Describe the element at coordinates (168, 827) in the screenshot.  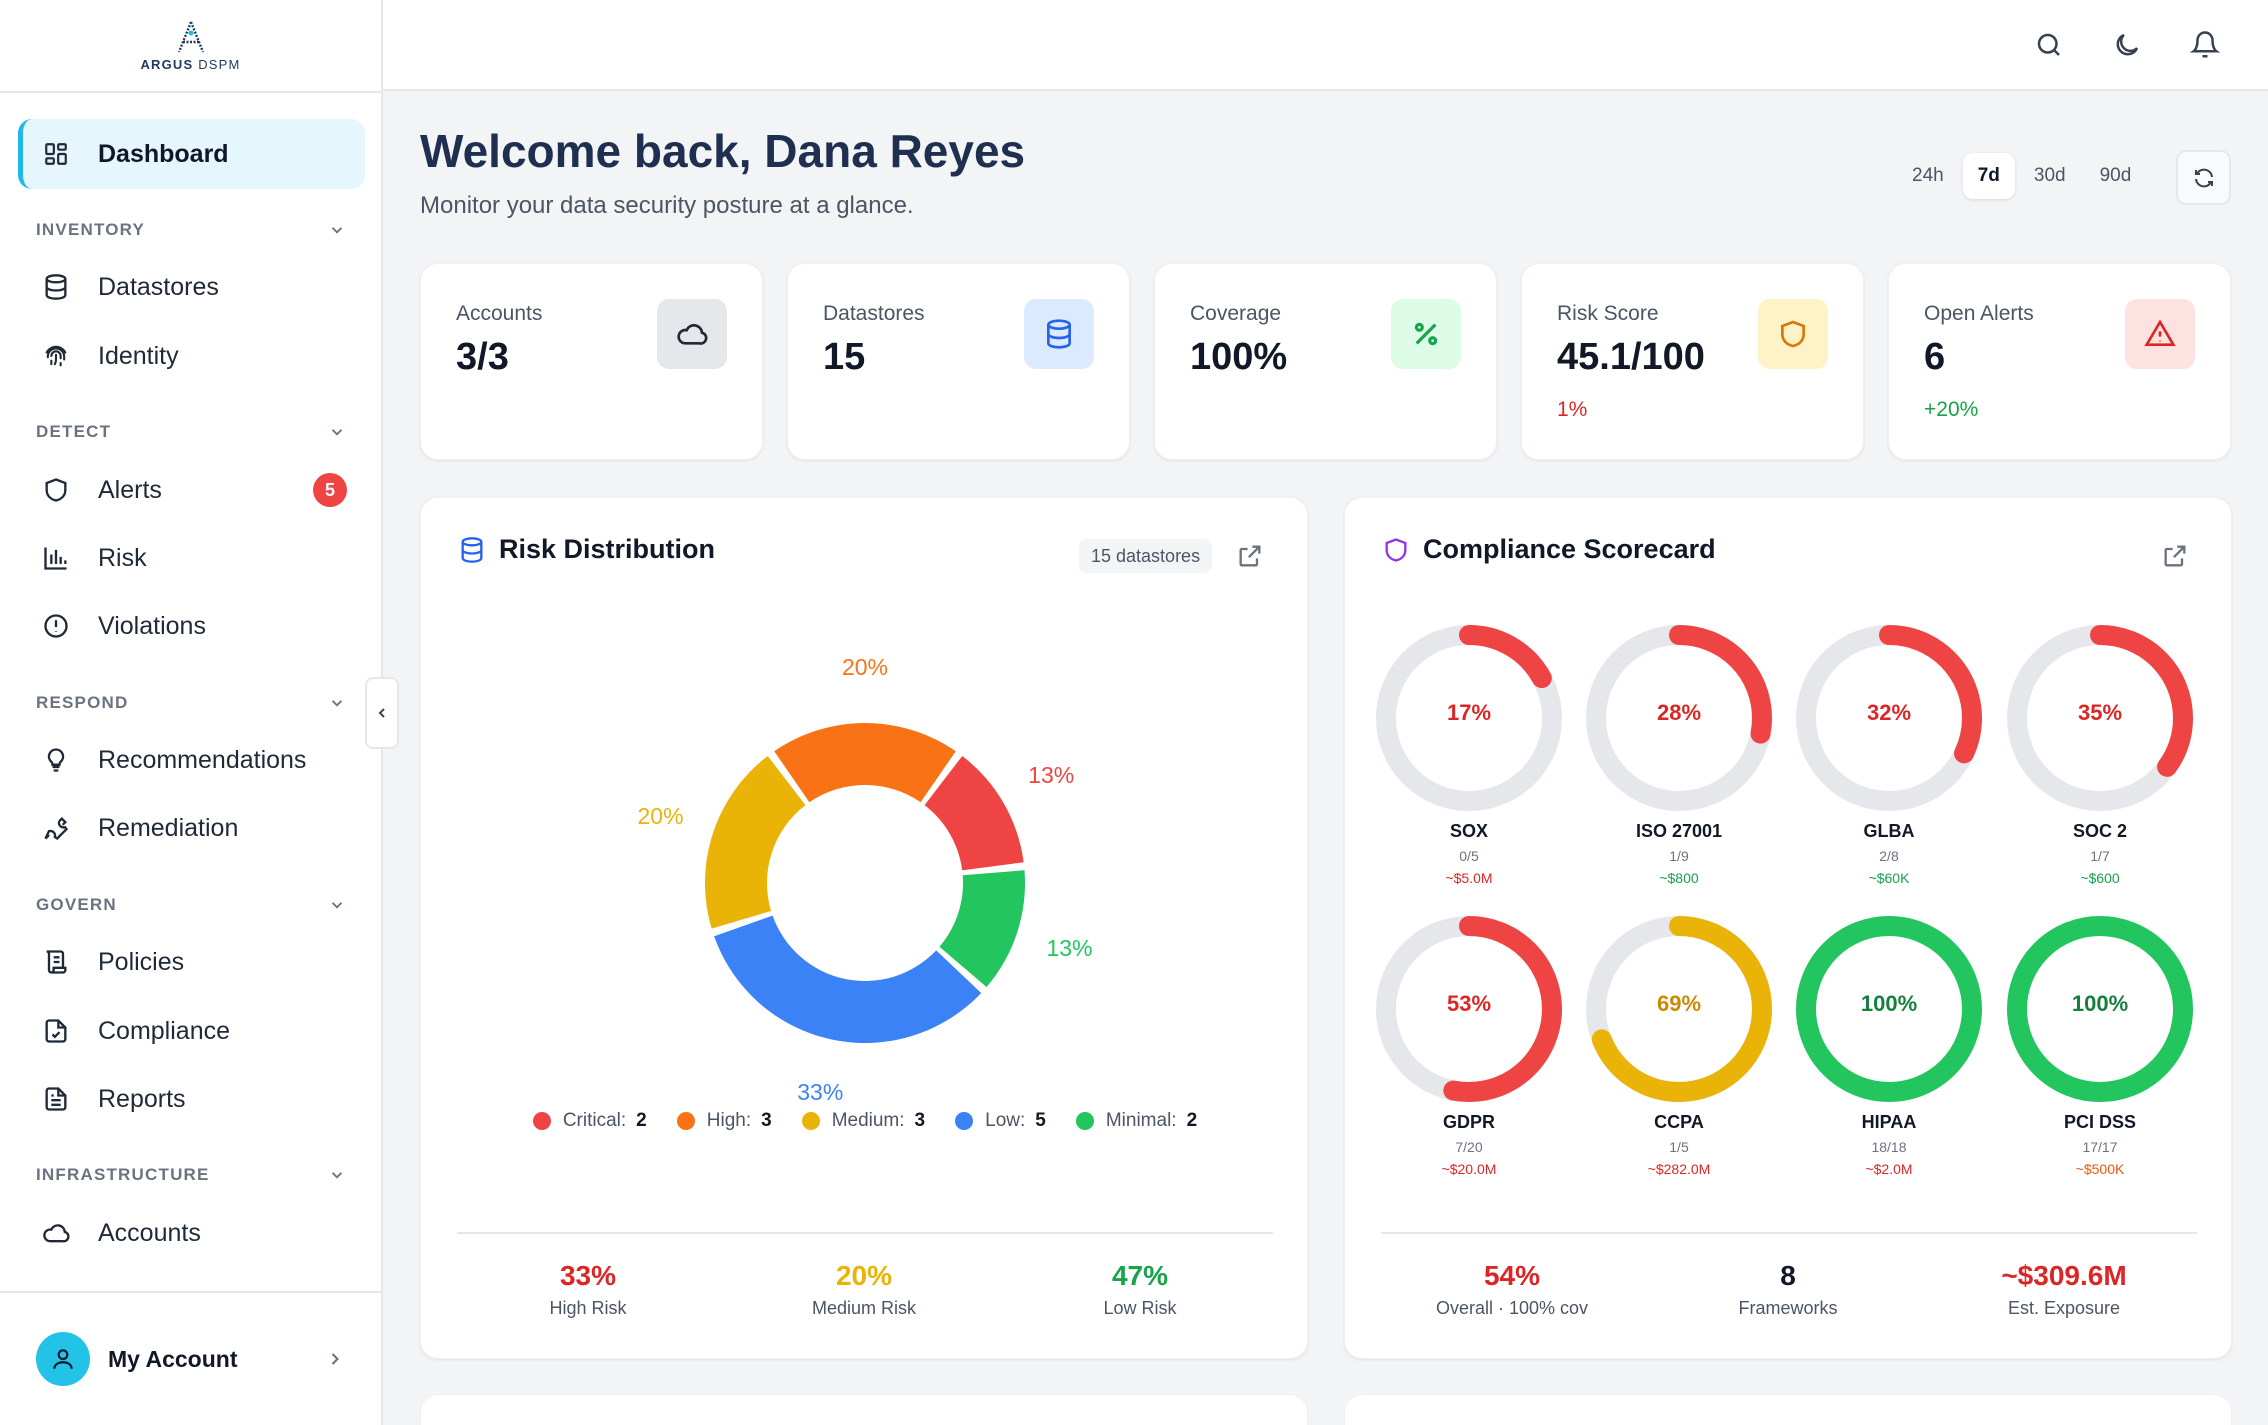
I see `sidebar-item-label: Remediation` at that location.